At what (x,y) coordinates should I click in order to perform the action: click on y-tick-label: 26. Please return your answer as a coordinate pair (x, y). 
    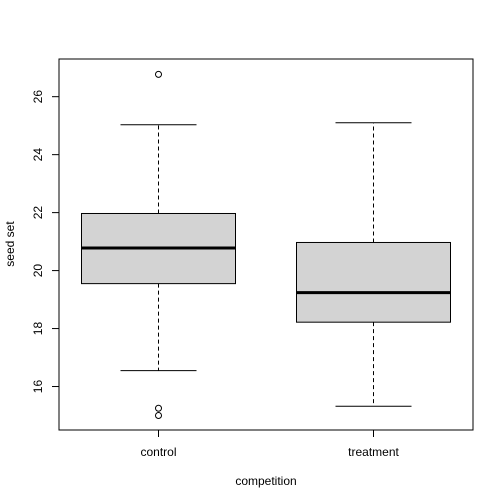
    Looking at the image, I should click on (38, 97).